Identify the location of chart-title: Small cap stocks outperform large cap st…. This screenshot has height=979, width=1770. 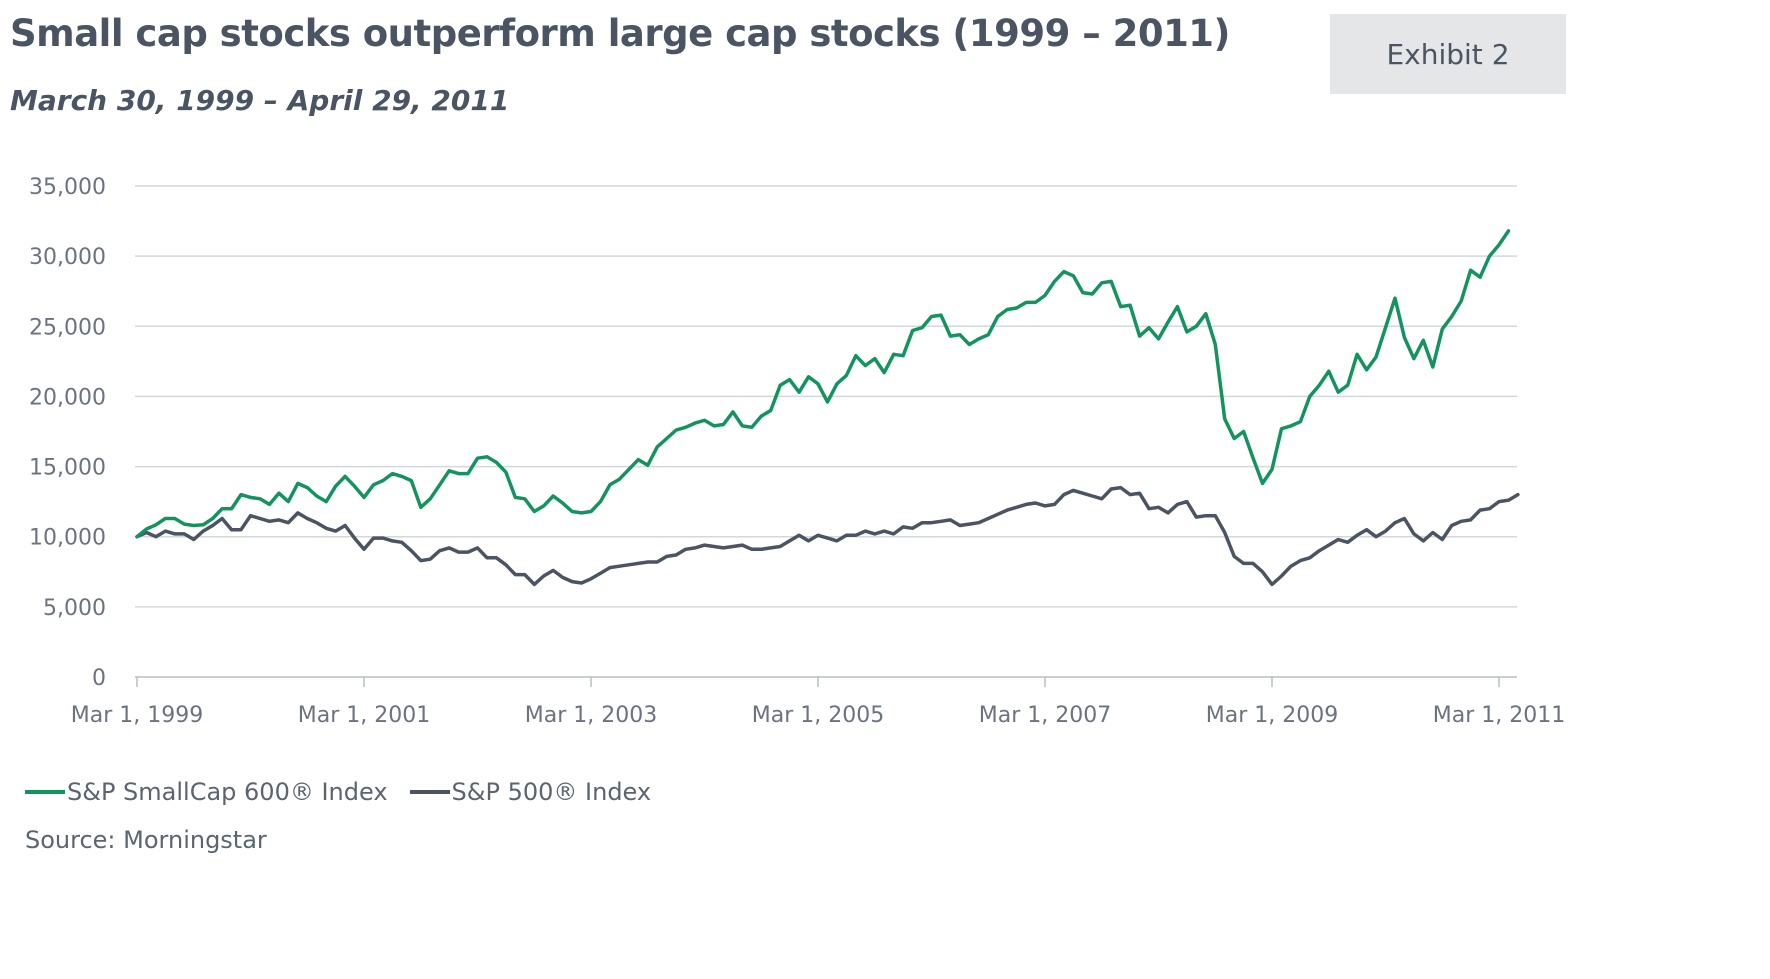
(620, 33).